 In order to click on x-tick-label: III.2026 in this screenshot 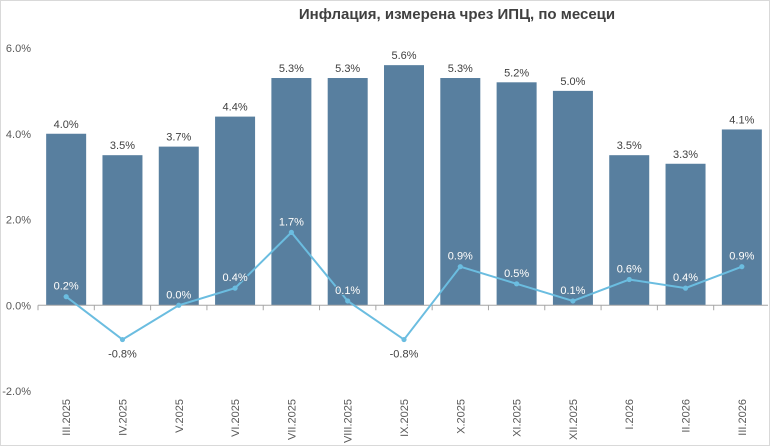, I will do `click(743, 417)`.